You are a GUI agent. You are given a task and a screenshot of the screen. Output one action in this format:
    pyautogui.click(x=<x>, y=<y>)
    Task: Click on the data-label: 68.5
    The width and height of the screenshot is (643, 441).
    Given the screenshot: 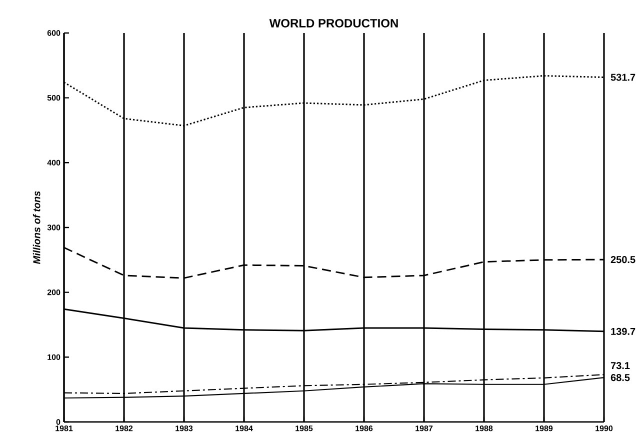 What is the action you would take?
    pyautogui.click(x=620, y=378)
    